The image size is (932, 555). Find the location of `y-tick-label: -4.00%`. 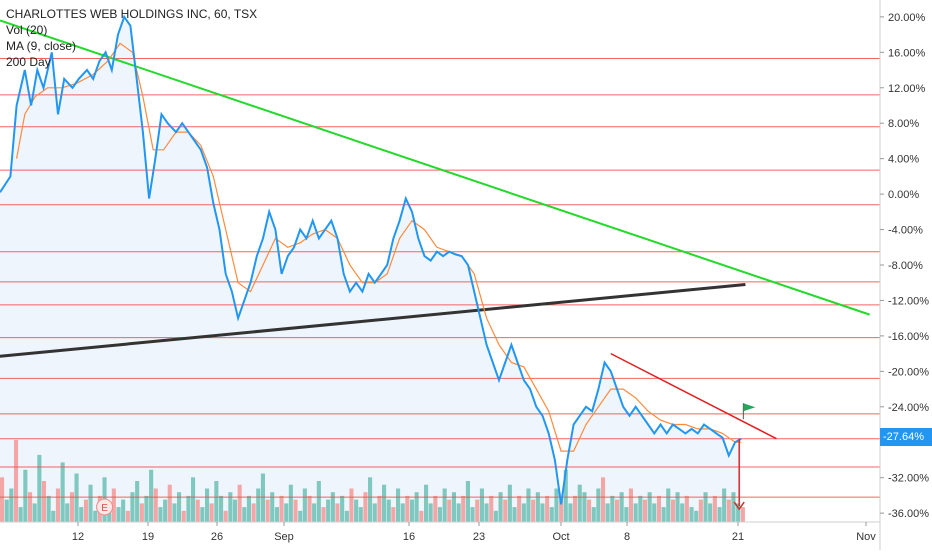

y-tick-label: -4.00% is located at coordinates (905, 231).